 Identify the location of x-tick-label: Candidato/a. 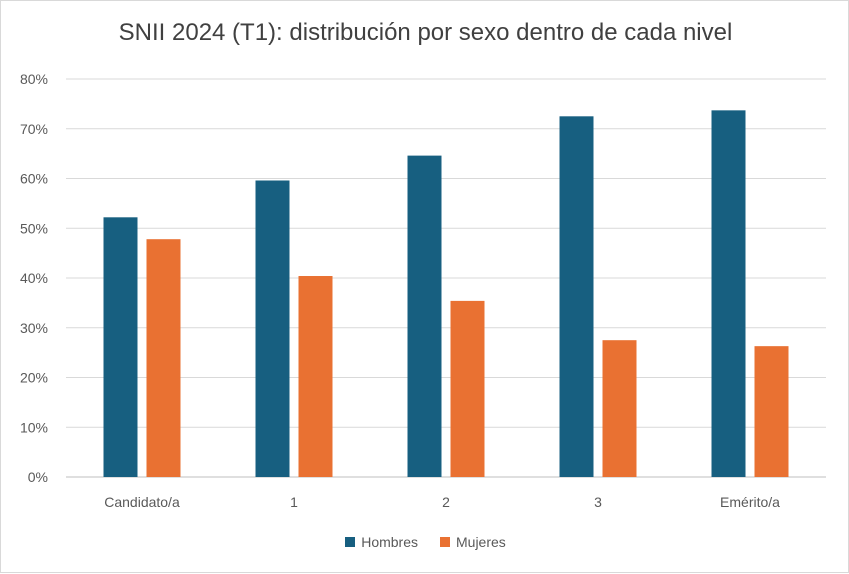
(142, 502).